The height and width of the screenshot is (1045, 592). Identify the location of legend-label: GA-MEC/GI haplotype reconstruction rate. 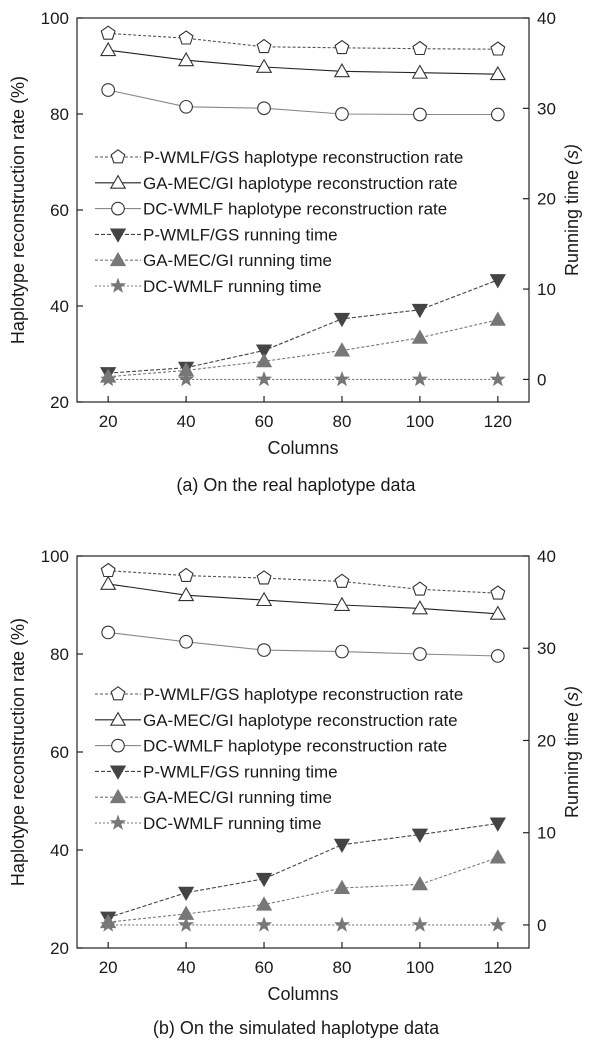
(300, 720).